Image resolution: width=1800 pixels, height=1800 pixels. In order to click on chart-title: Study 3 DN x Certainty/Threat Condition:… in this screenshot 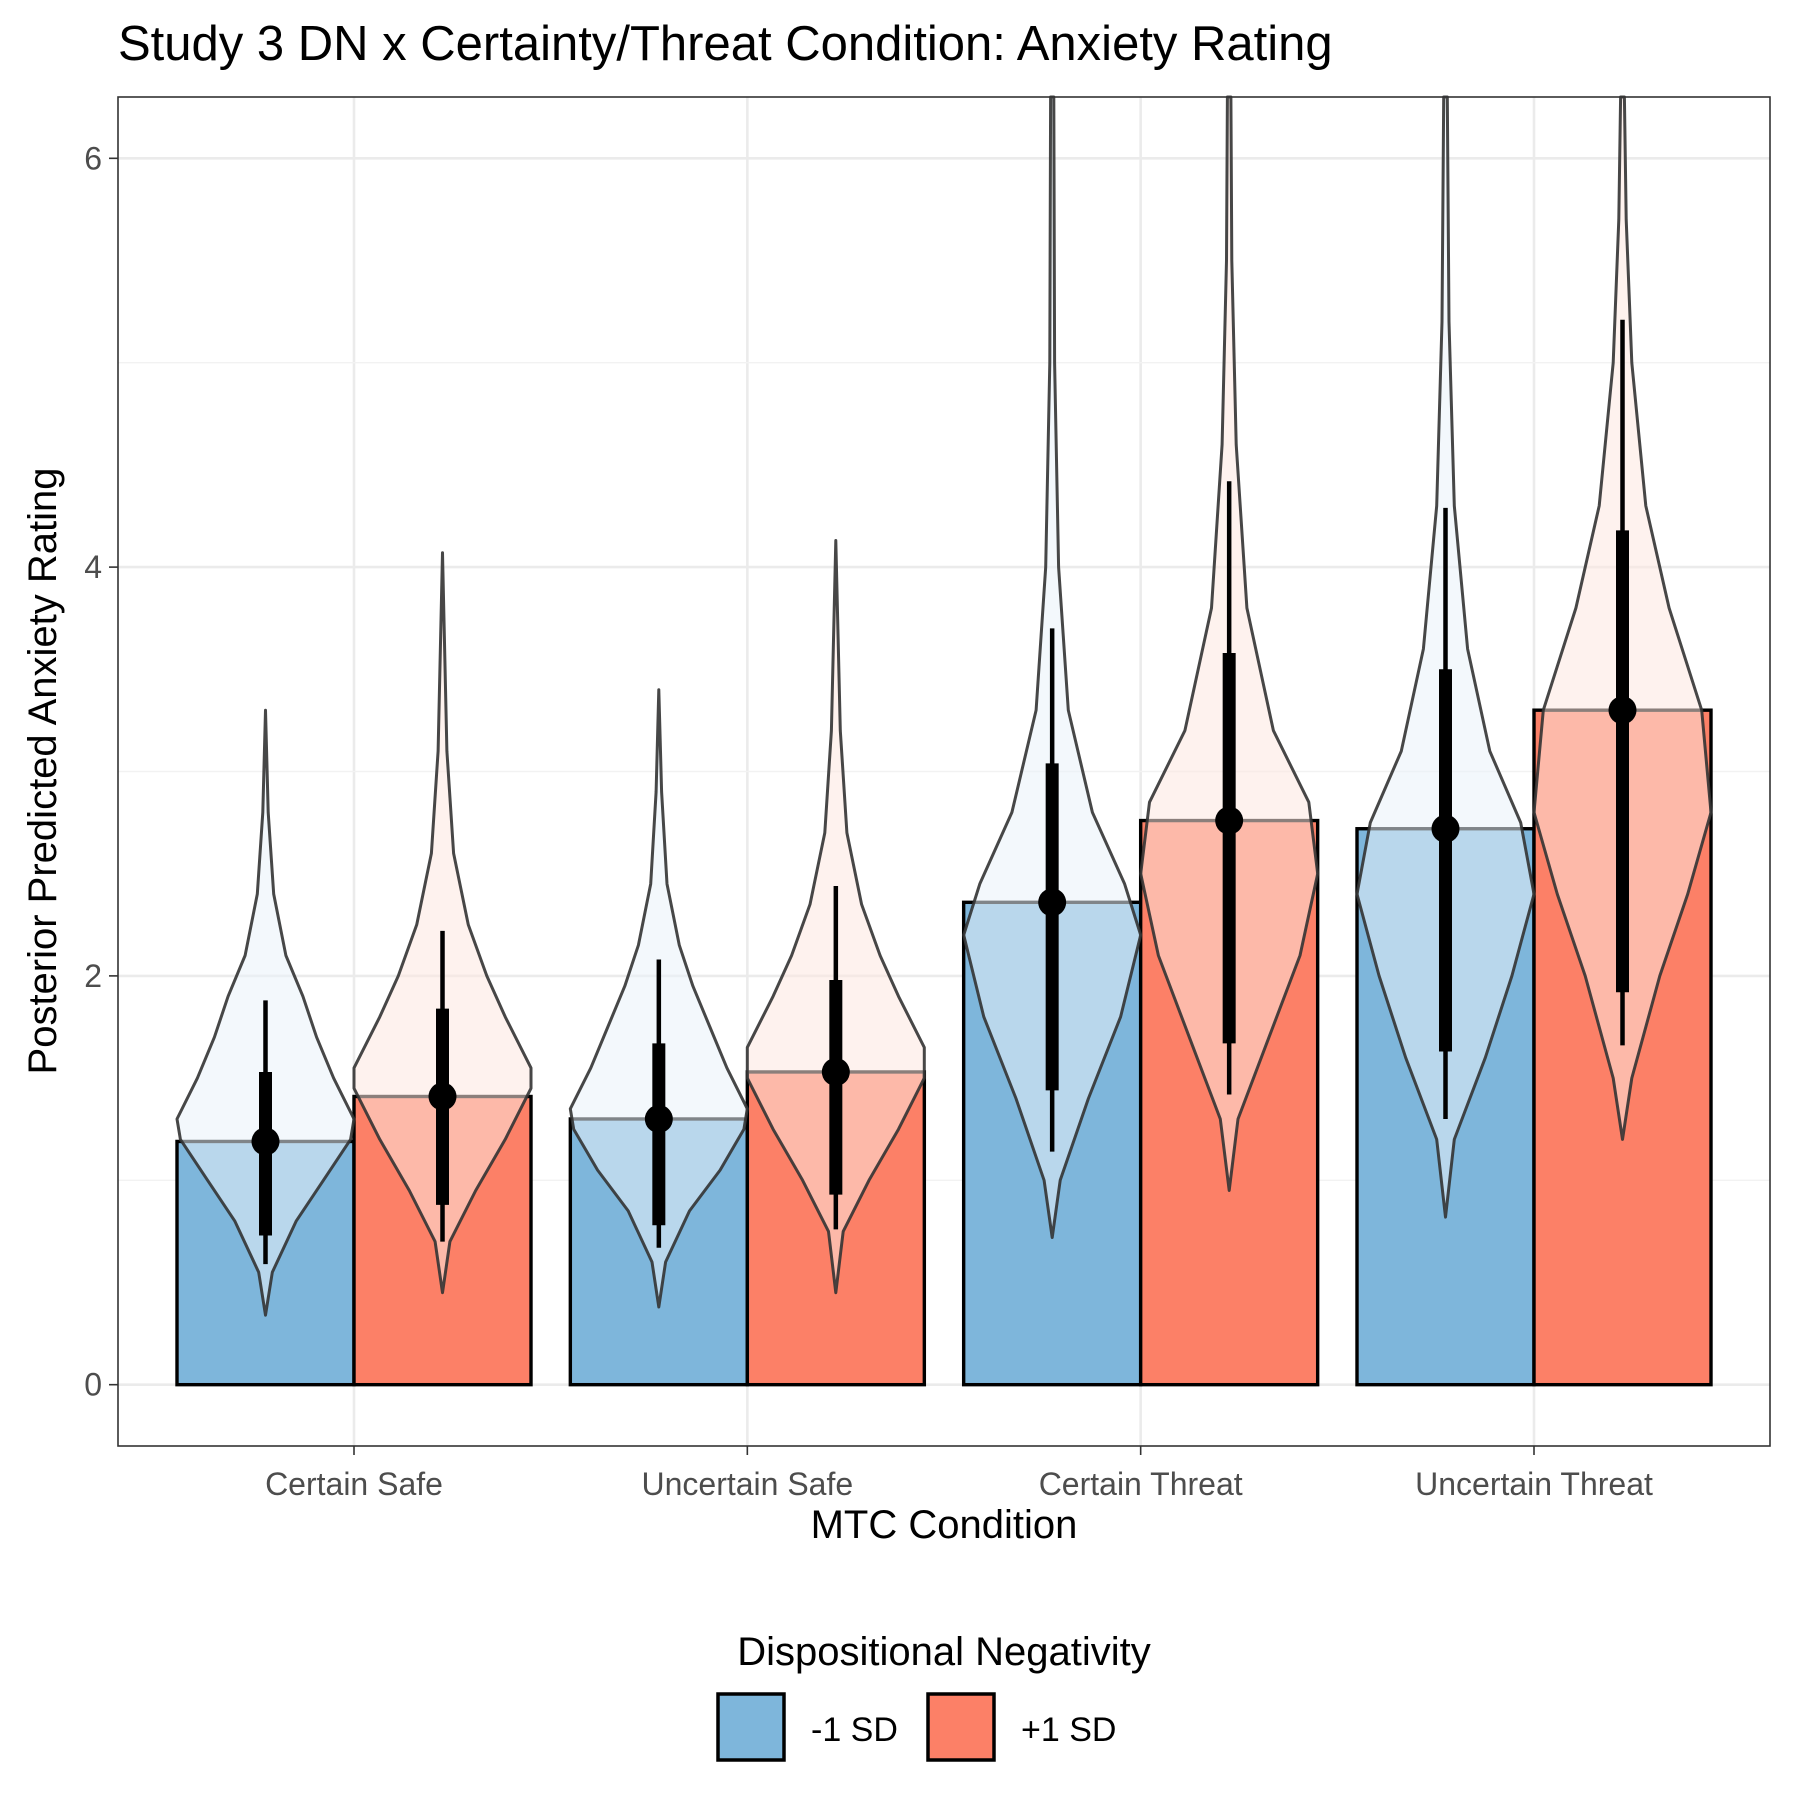, I will do `click(725, 44)`.